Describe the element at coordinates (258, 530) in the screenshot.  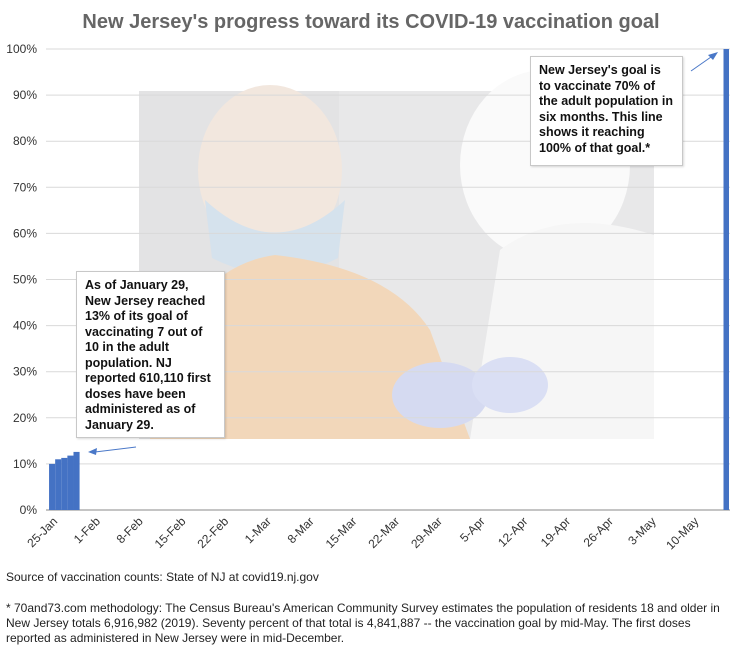
I see `x-tick-label: 1-Mar` at that location.